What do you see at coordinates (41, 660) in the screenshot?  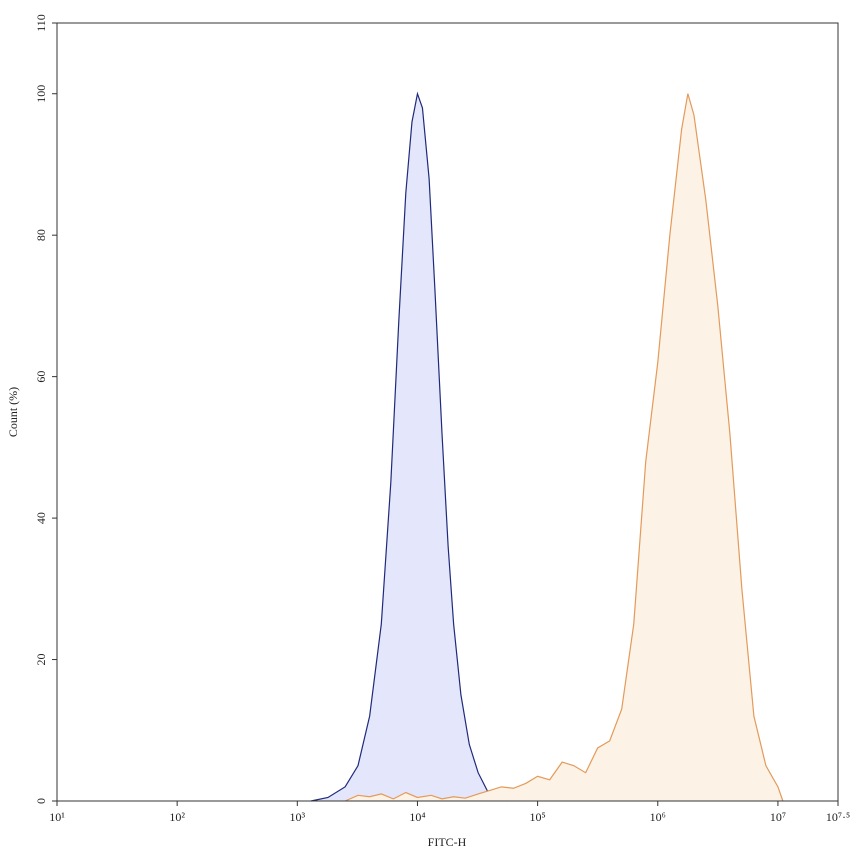 I see `y-tick-label: 20` at bounding box center [41, 660].